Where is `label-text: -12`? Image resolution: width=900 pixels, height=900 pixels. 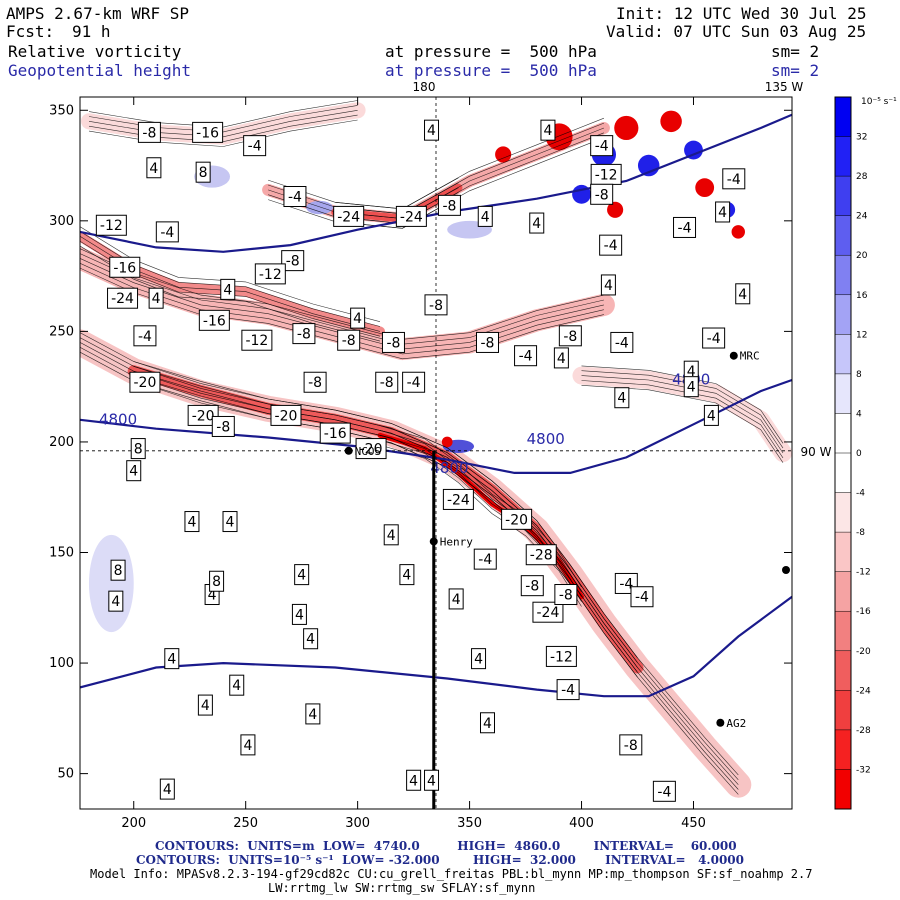 label-text: -12 is located at coordinates (606, 175).